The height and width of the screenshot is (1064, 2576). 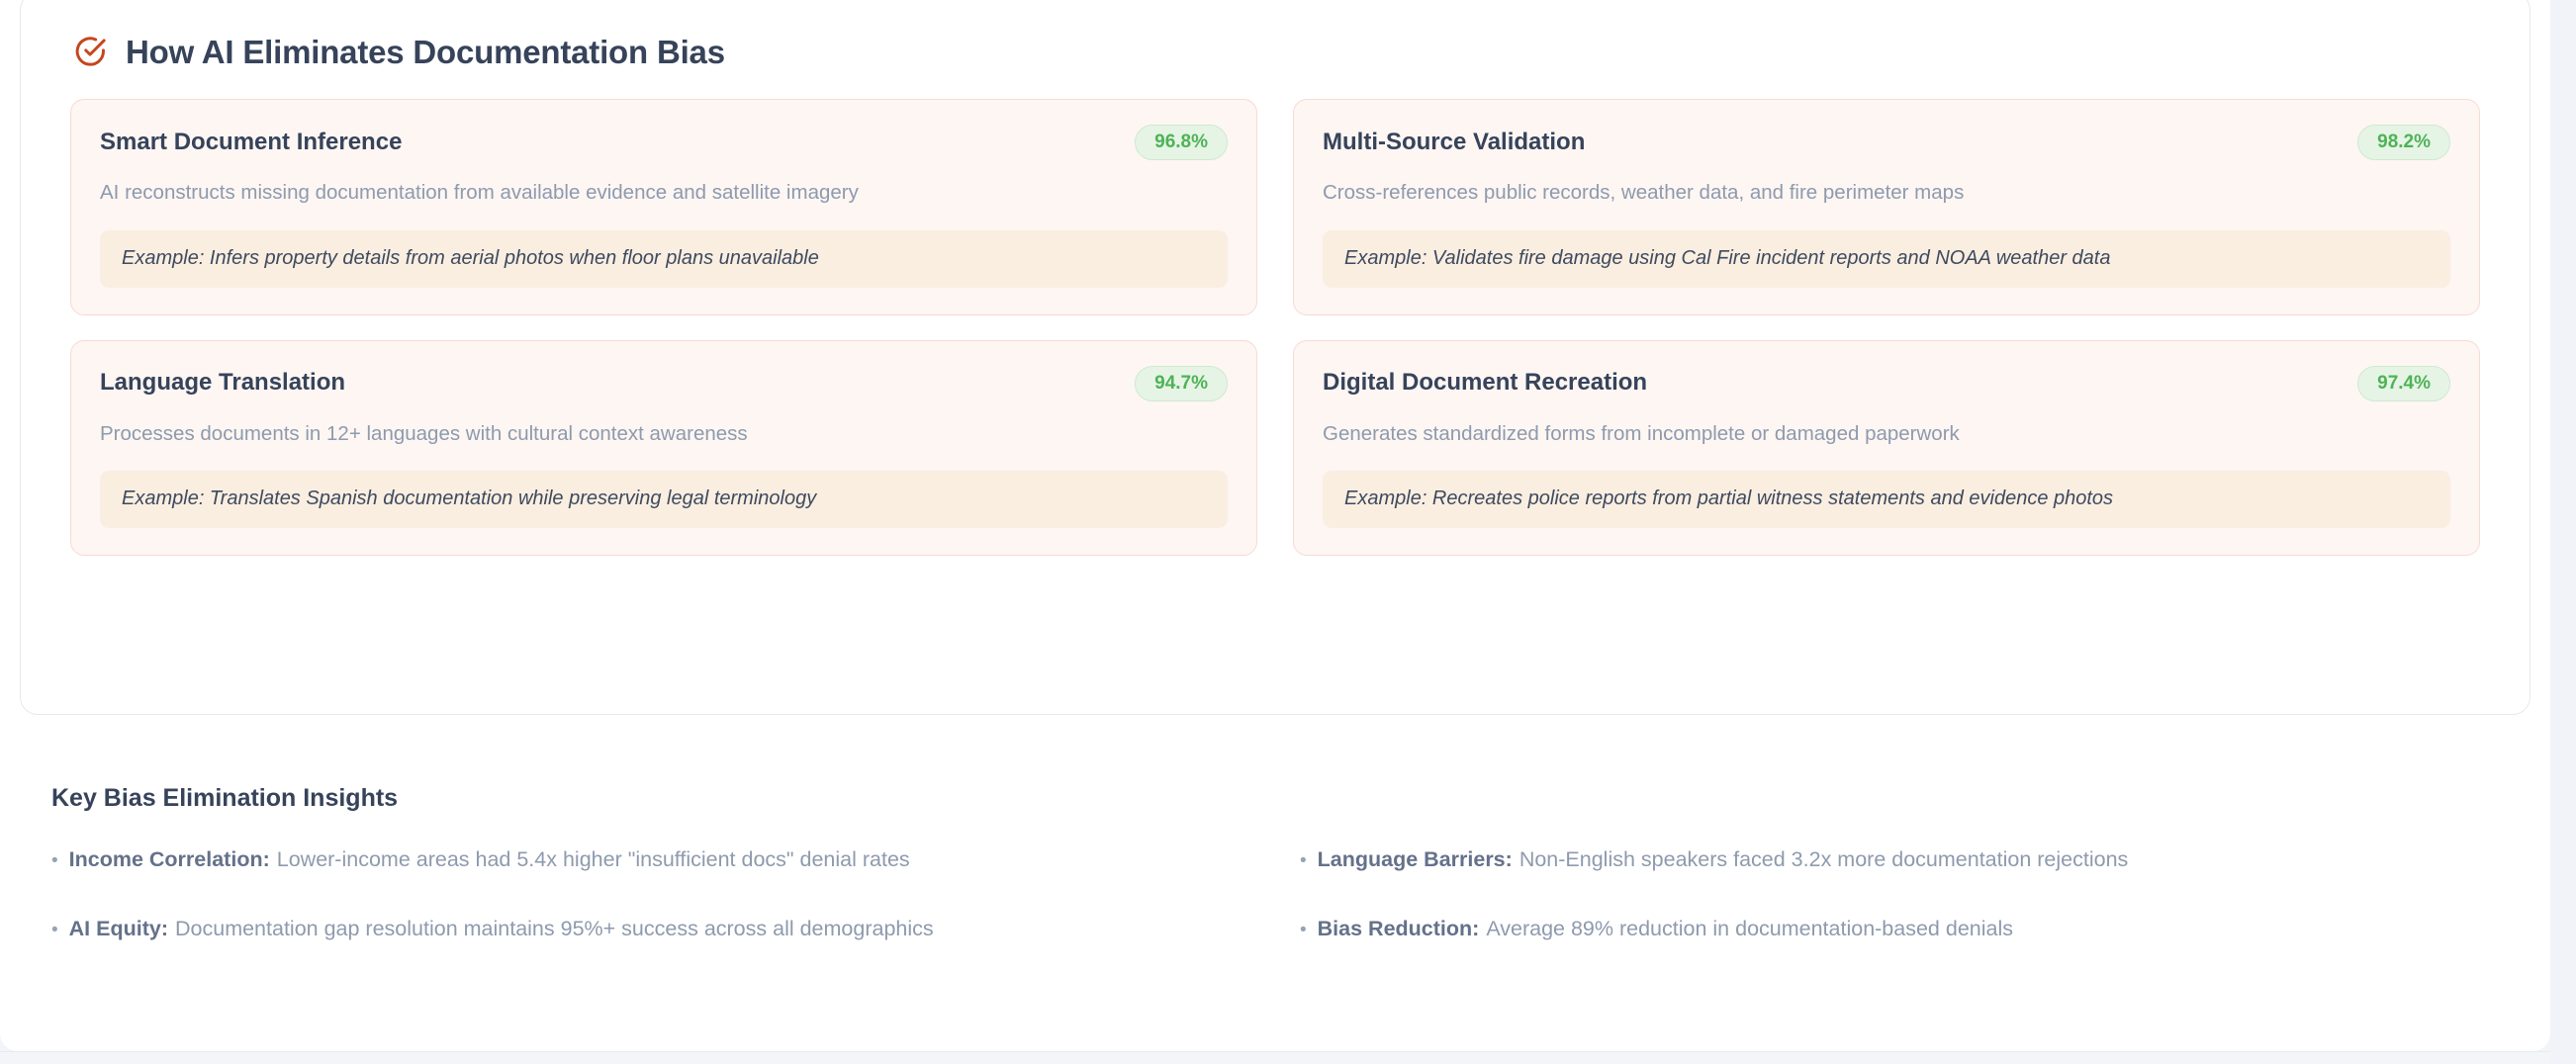 I want to click on insight-label: Bias Reduction:, so click(x=1398, y=928).